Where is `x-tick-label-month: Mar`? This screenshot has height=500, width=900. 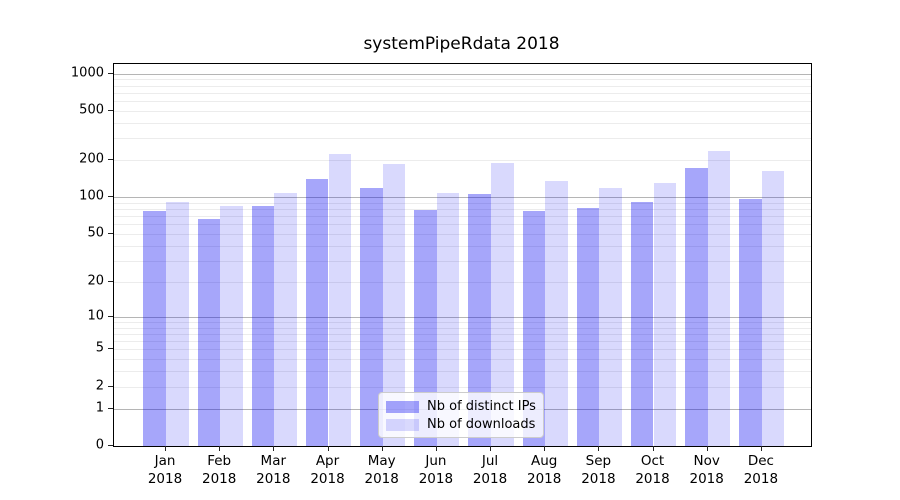
x-tick-label-month: Mar is located at coordinates (273, 461).